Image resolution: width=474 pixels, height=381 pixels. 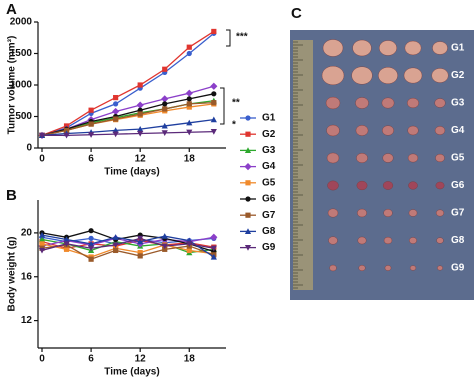 What do you see at coordinates (21, 22) in the screenshot?
I see `y-tick-label: 2000` at bounding box center [21, 22].